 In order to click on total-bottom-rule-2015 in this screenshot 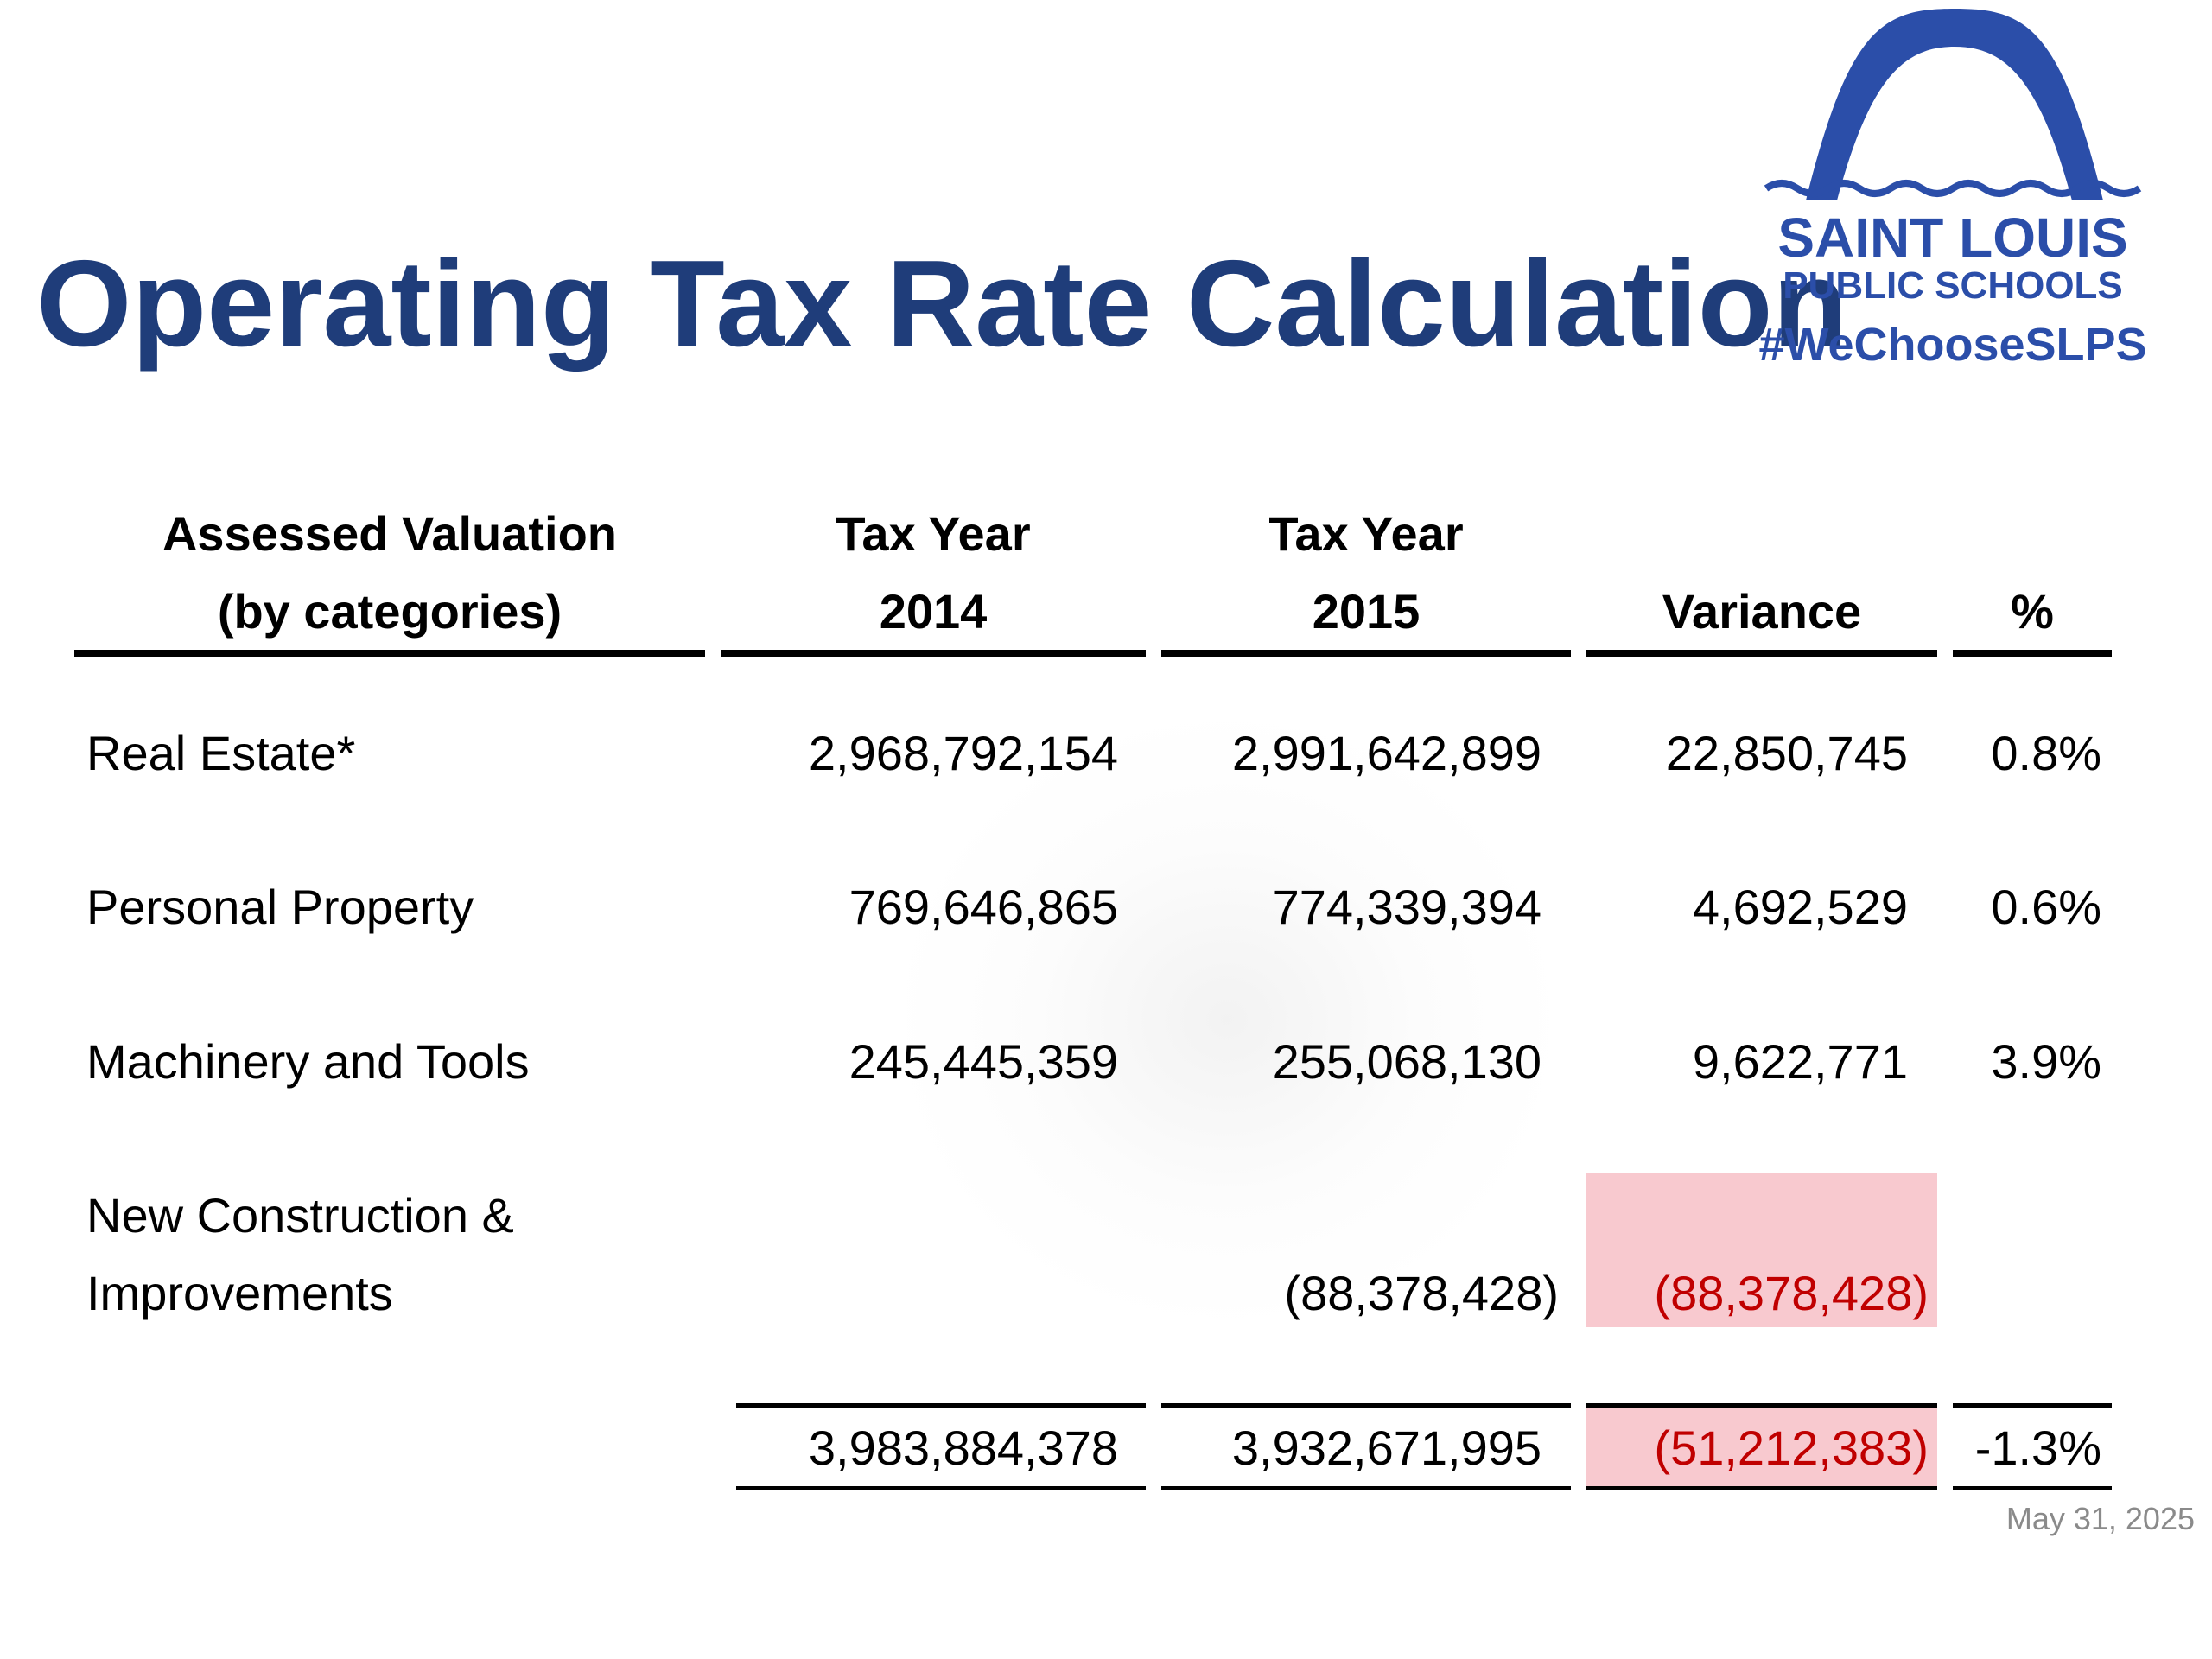, I will do `click(1366, 1488)`.